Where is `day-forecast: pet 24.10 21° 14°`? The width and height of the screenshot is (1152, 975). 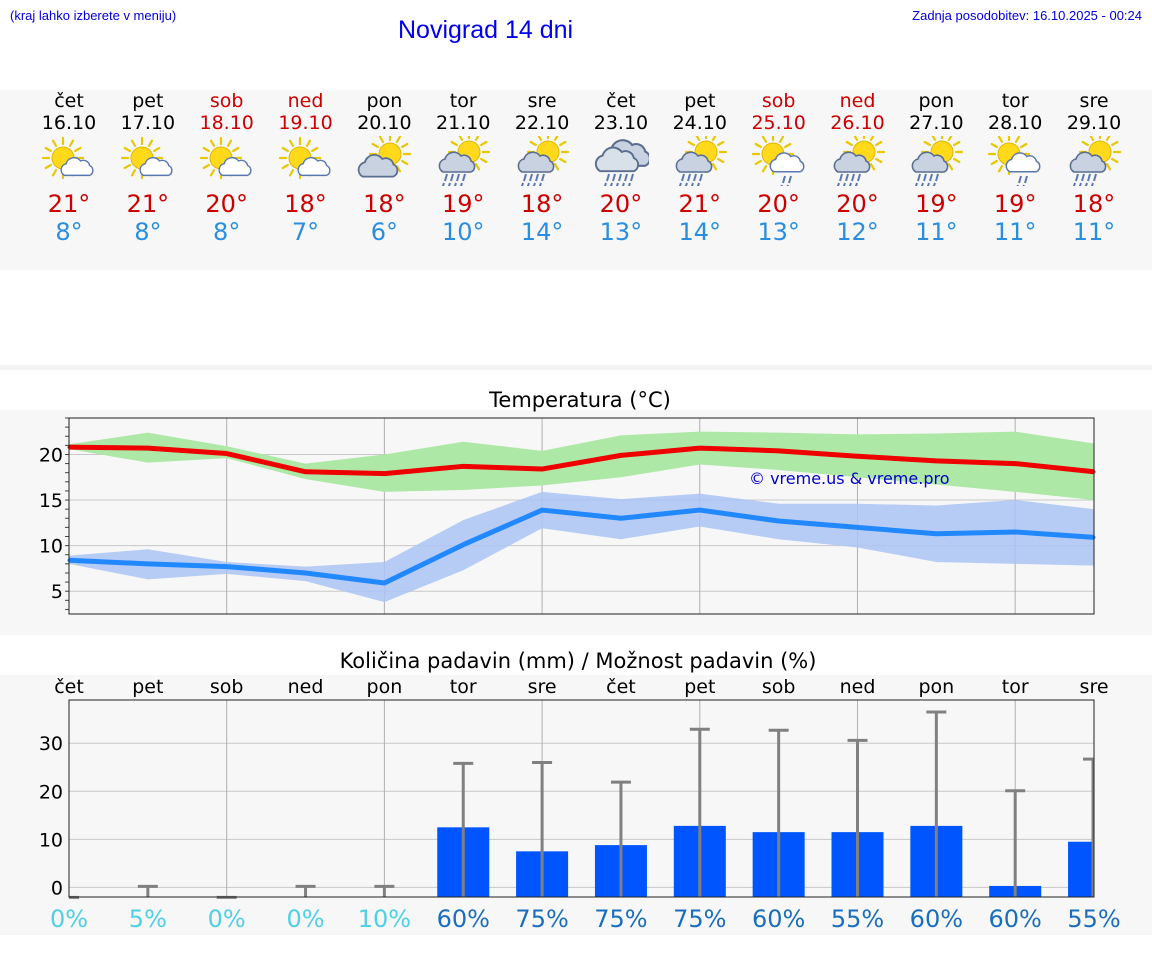 day-forecast: pet 24.10 21° 14° is located at coordinates (700, 168).